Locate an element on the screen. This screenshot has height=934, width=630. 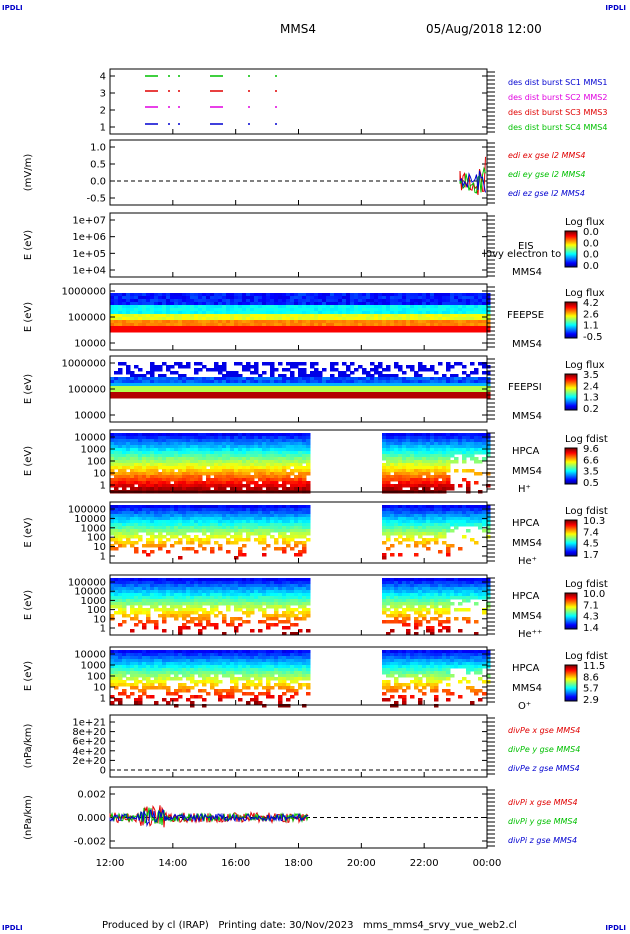
feepsi-panel-colorbar-cell is located at coordinates (571, 380).